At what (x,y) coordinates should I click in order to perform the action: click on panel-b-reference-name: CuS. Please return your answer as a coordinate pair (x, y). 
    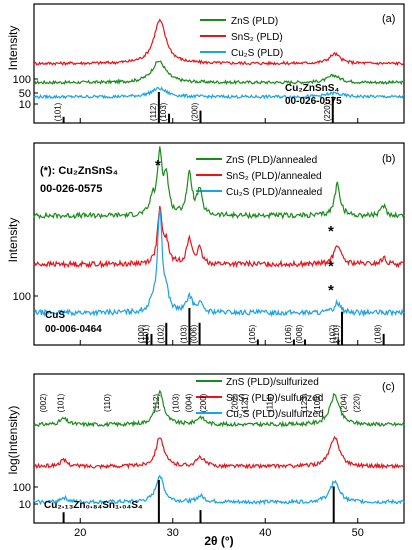
    Looking at the image, I should click on (55, 315).